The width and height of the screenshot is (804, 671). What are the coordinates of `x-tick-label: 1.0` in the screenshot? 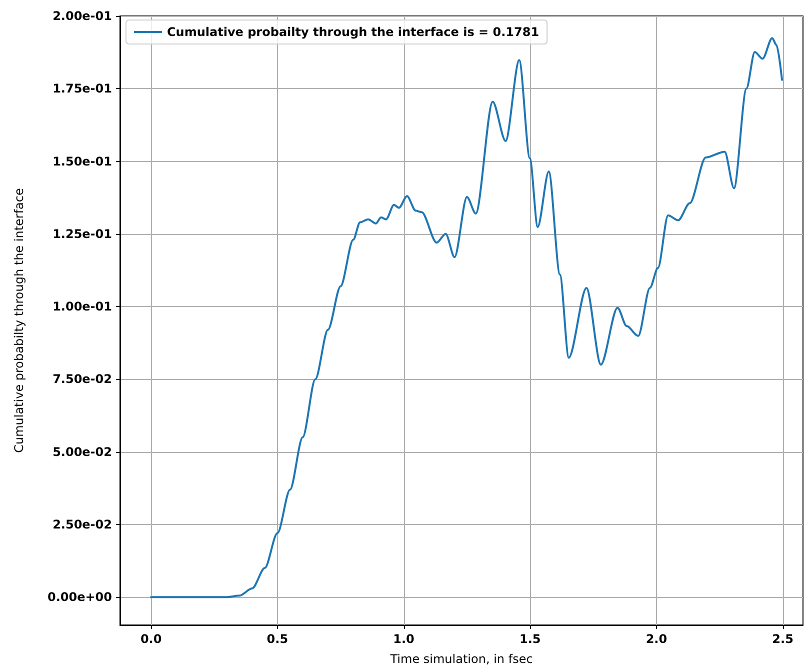 It's located at (403, 639).